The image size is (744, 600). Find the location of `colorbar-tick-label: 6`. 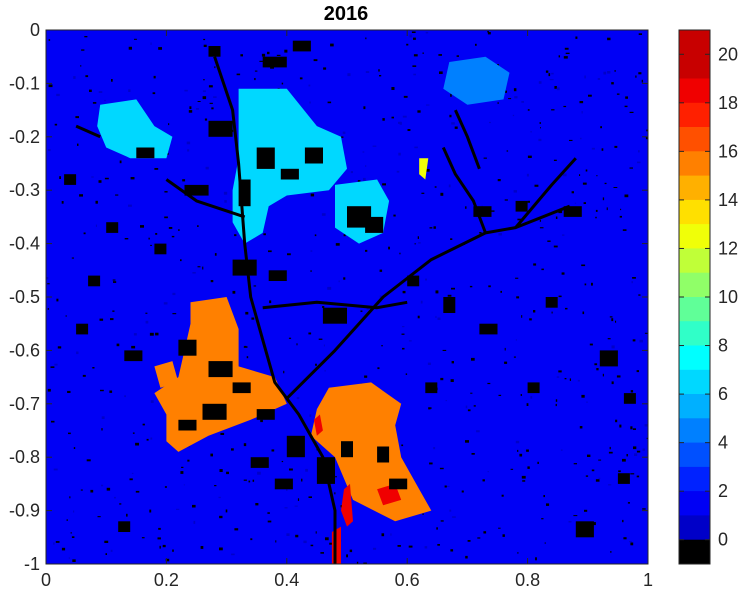

colorbar-tick-label: 6 is located at coordinates (723, 394).